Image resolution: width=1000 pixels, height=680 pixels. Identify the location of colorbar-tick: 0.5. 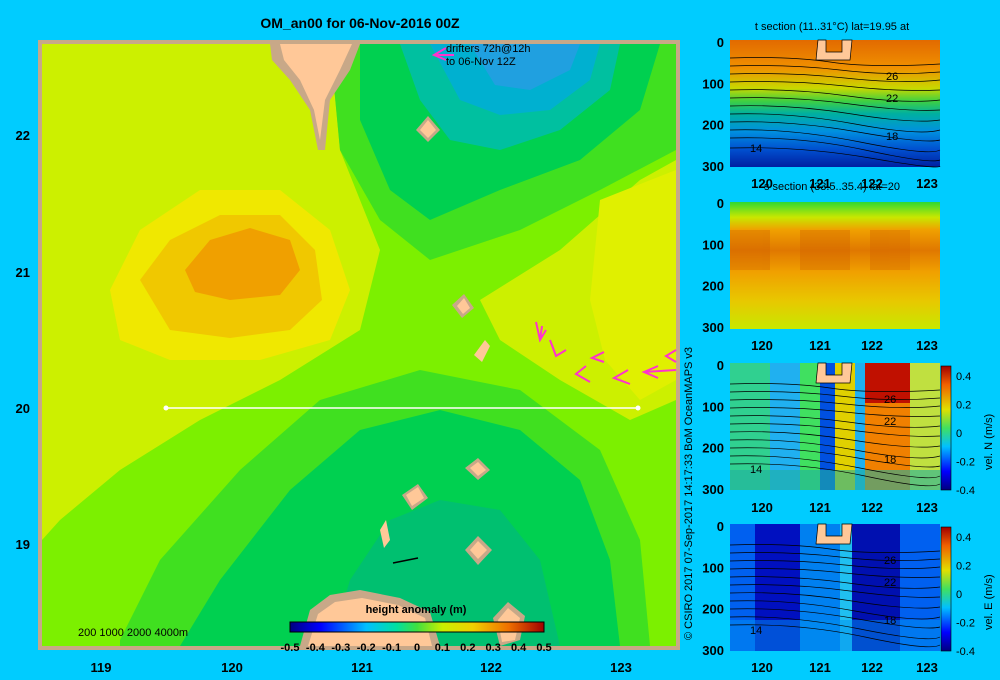
(543, 648).